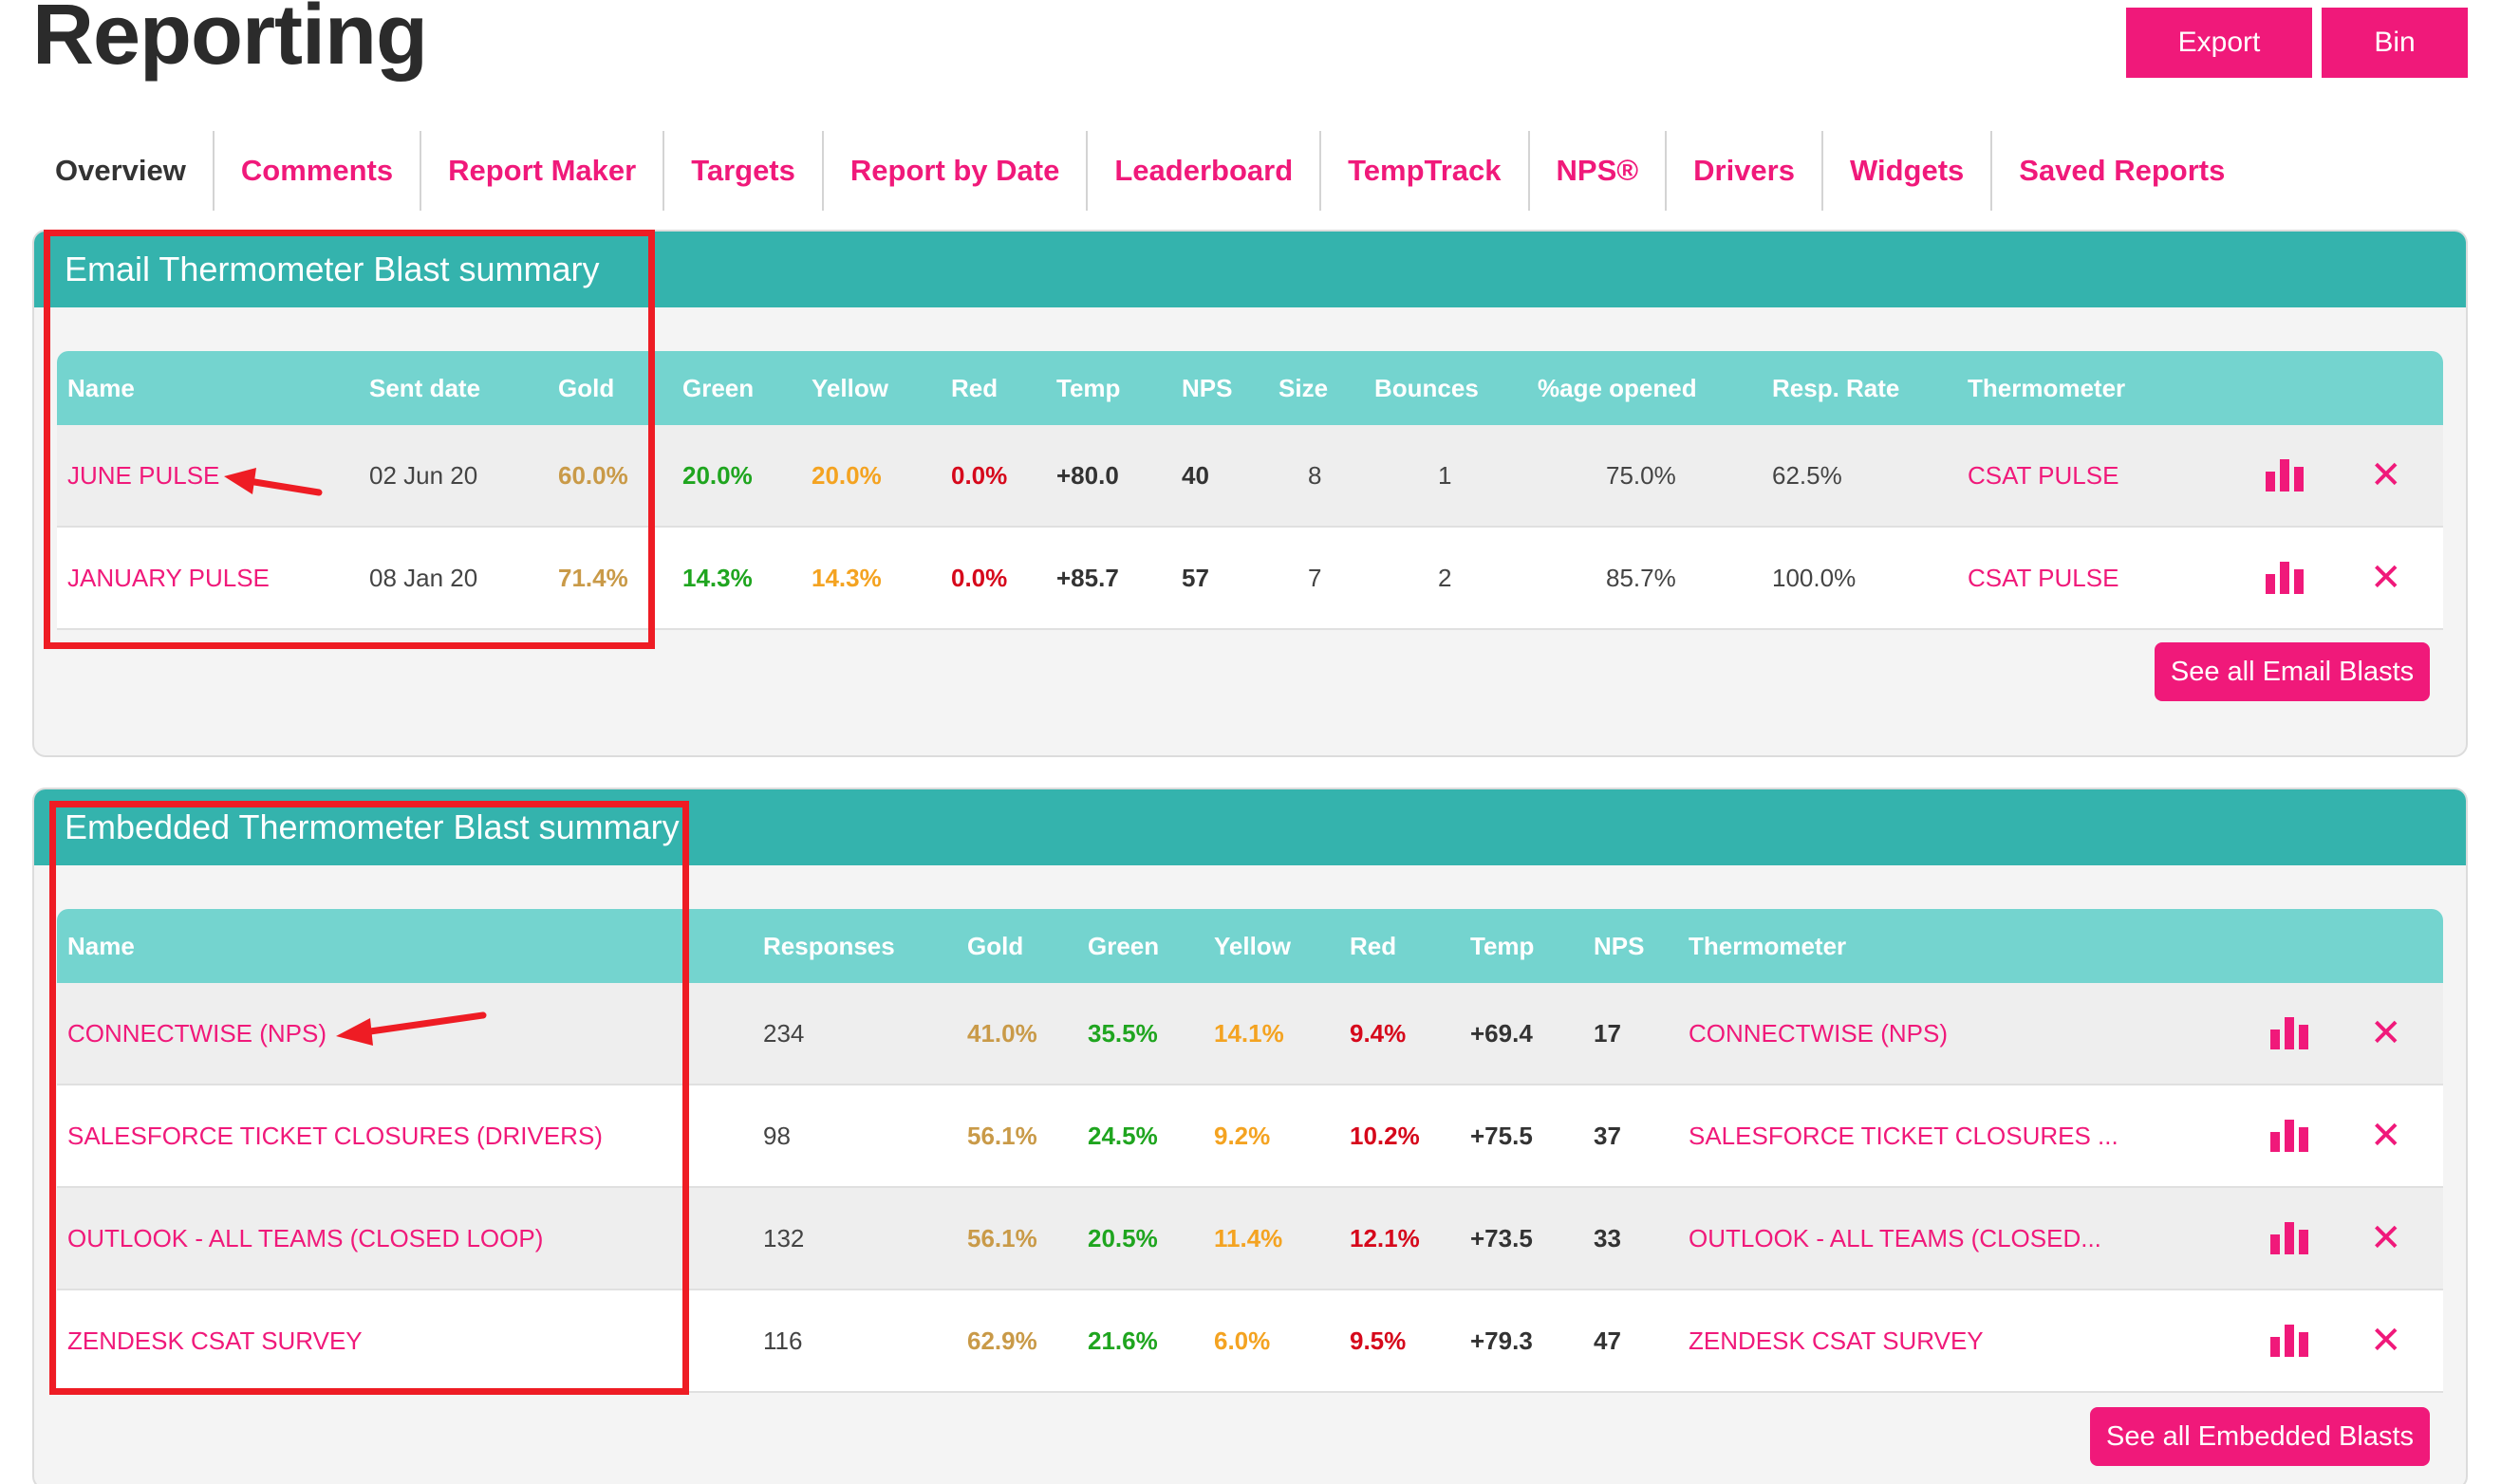 Image resolution: width=2501 pixels, height=1484 pixels. I want to click on col-gold: Gold, so click(586, 388).